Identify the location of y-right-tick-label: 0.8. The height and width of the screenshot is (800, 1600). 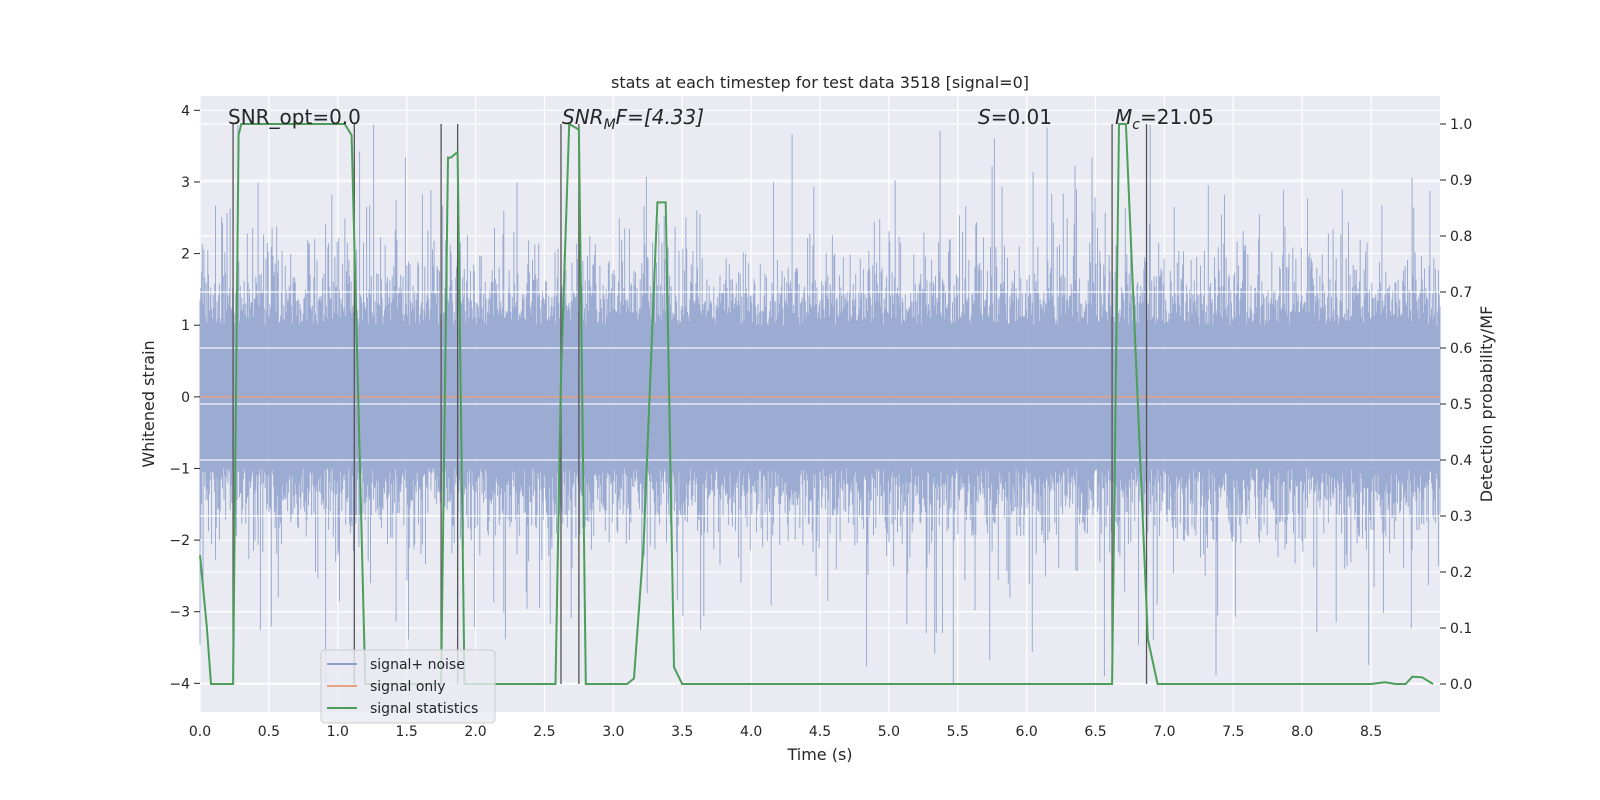
(1461, 237).